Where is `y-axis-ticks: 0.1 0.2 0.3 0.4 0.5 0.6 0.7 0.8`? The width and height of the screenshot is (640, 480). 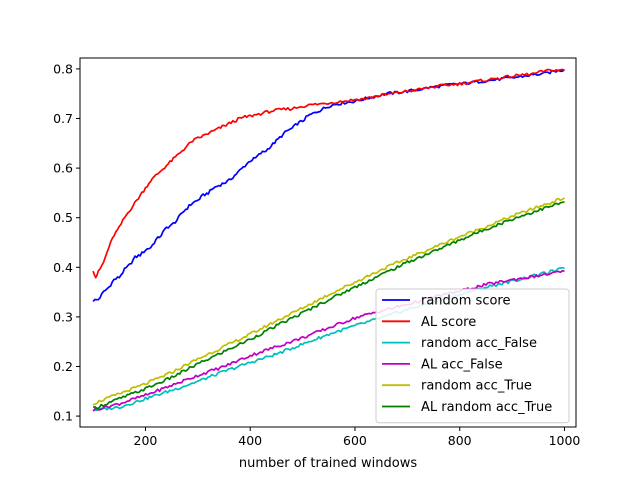 y-axis-ticks: 0.1 0.2 0.3 0.4 0.5 0.6 0.7 0.8 is located at coordinates (66, 242).